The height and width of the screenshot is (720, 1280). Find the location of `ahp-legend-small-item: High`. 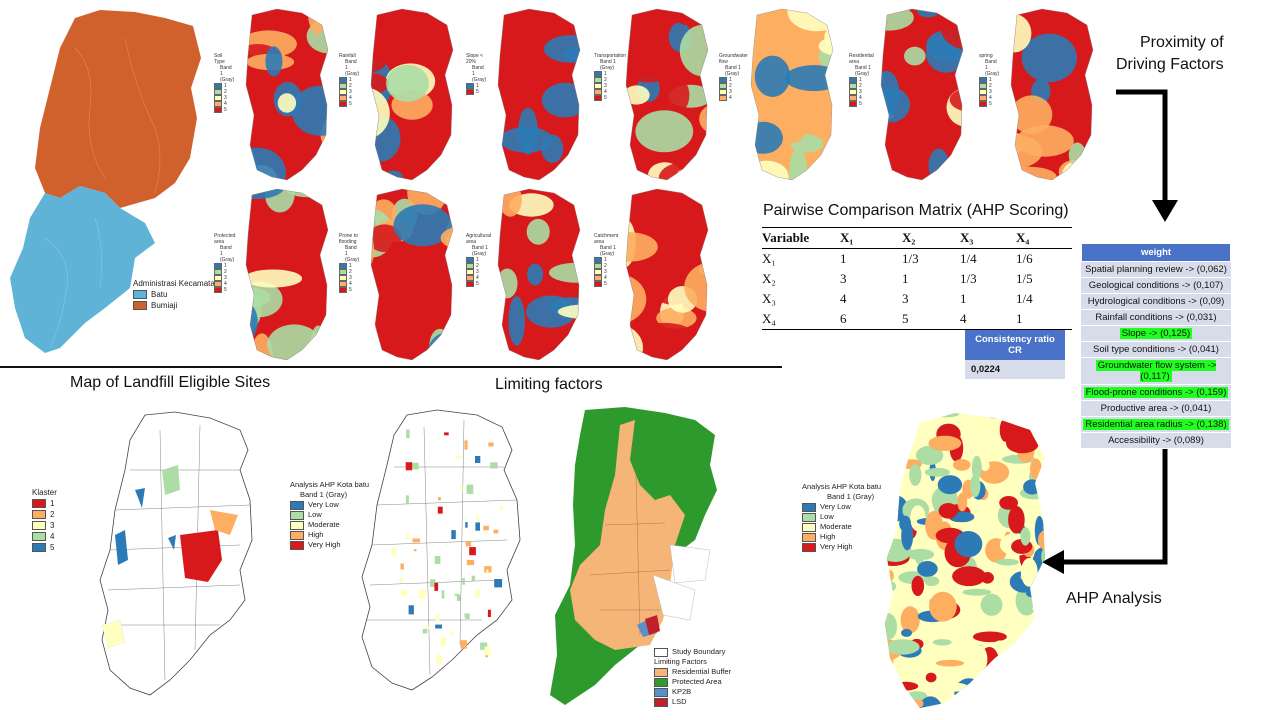

ahp-legend-small-item: High is located at coordinates (329, 535).